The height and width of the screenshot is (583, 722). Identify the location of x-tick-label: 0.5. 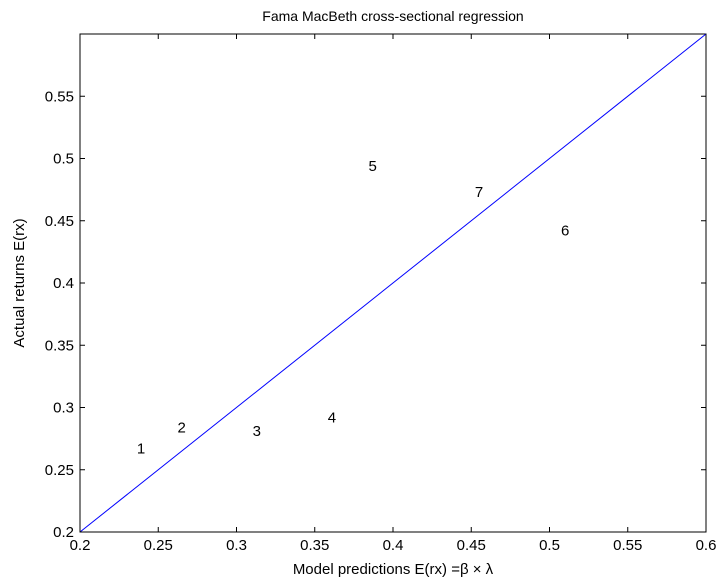
(549, 545).